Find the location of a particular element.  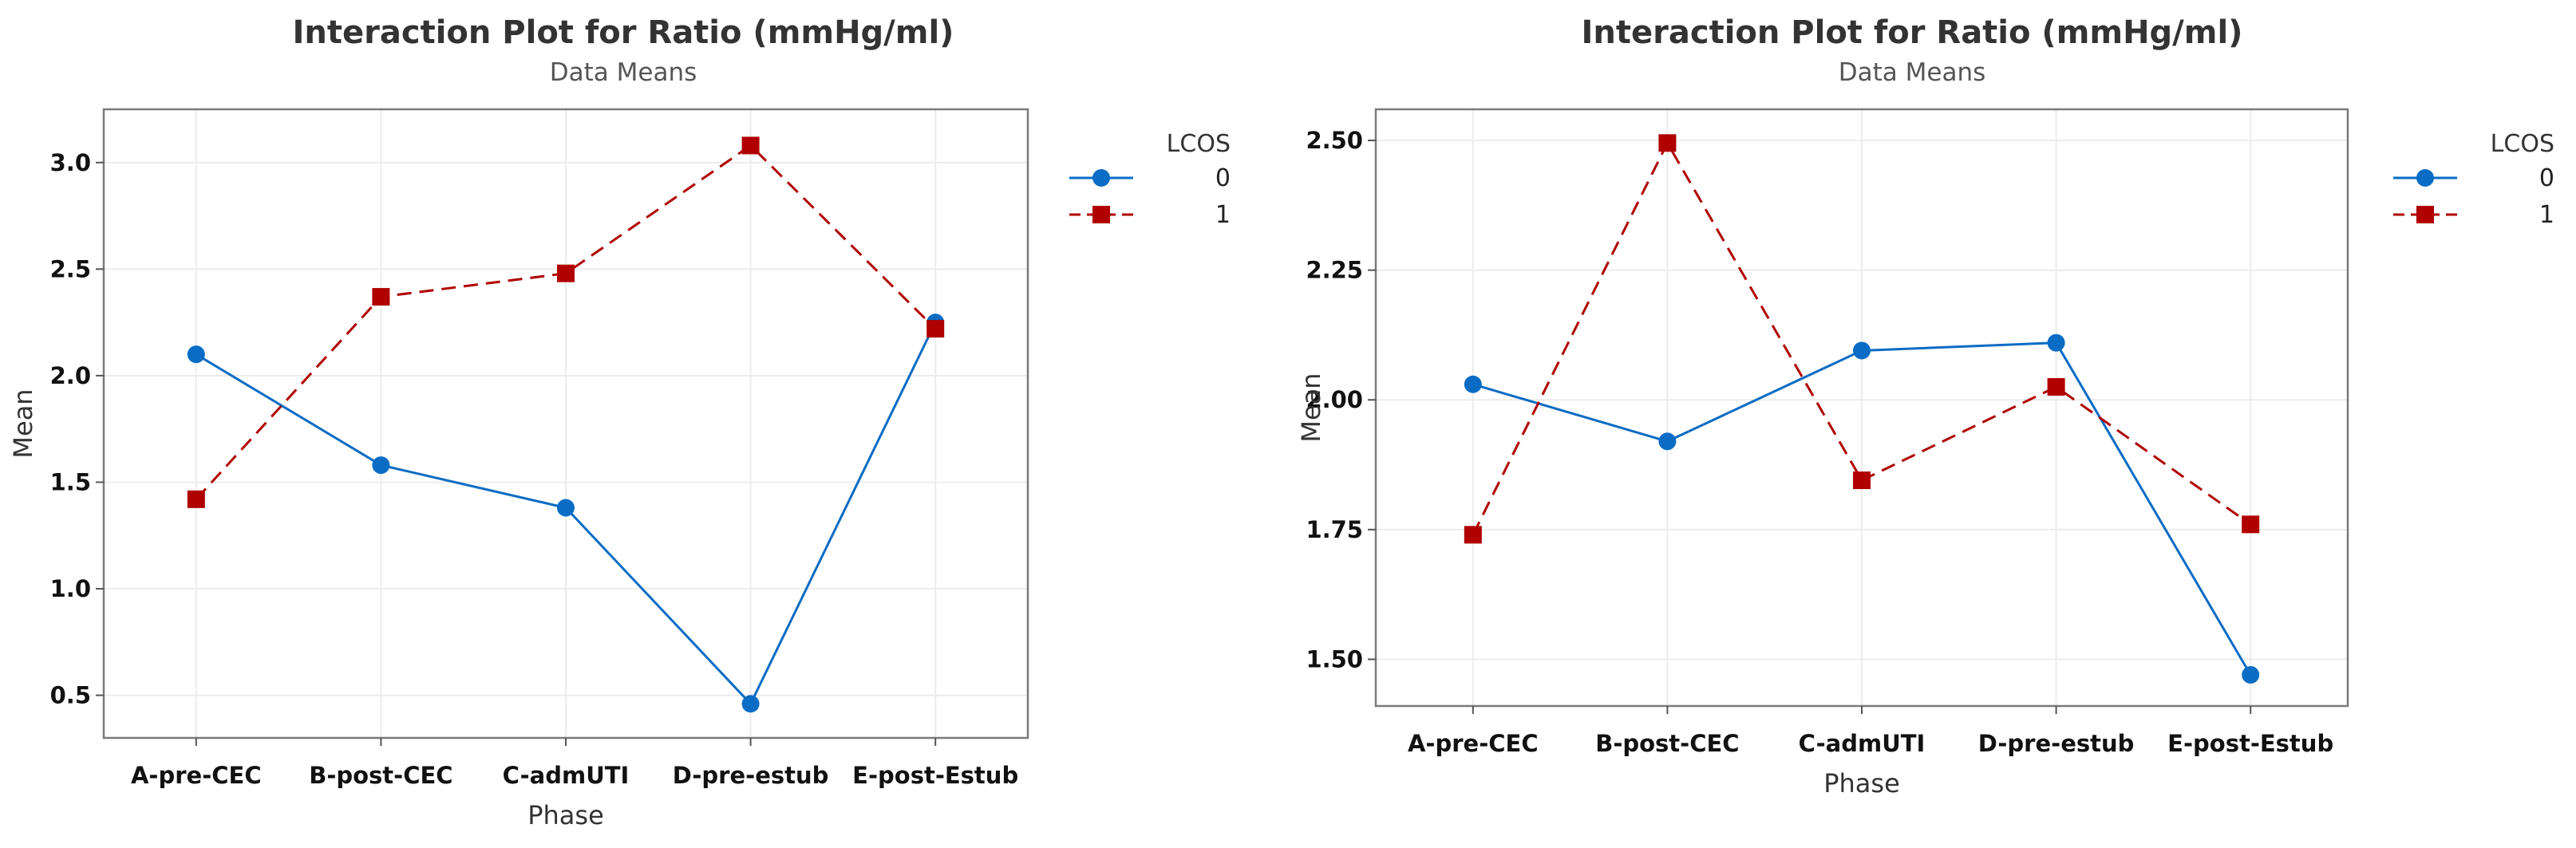

y-tick-label: 2.50 is located at coordinates (1334, 140).